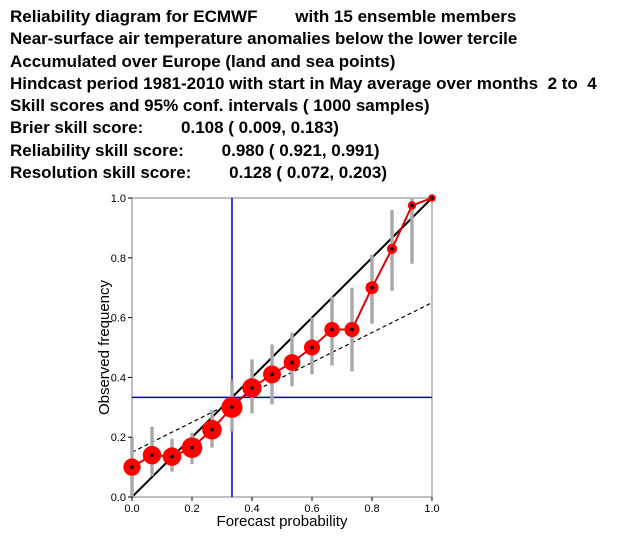 The width and height of the screenshot is (625, 540). I want to click on y-axis-label: Observed frequency, so click(104, 347).